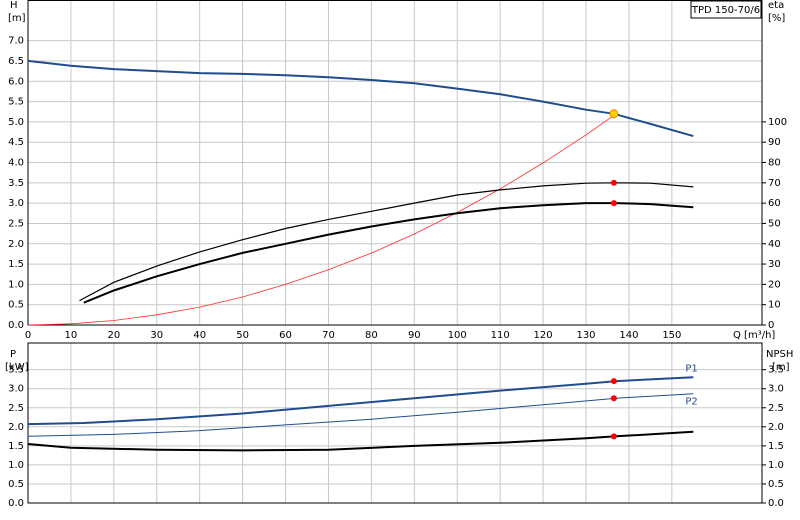 The width and height of the screenshot is (800, 520). What do you see at coordinates (28, 335) in the screenshot?
I see `x-tick-label: 0` at bounding box center [28, 335].